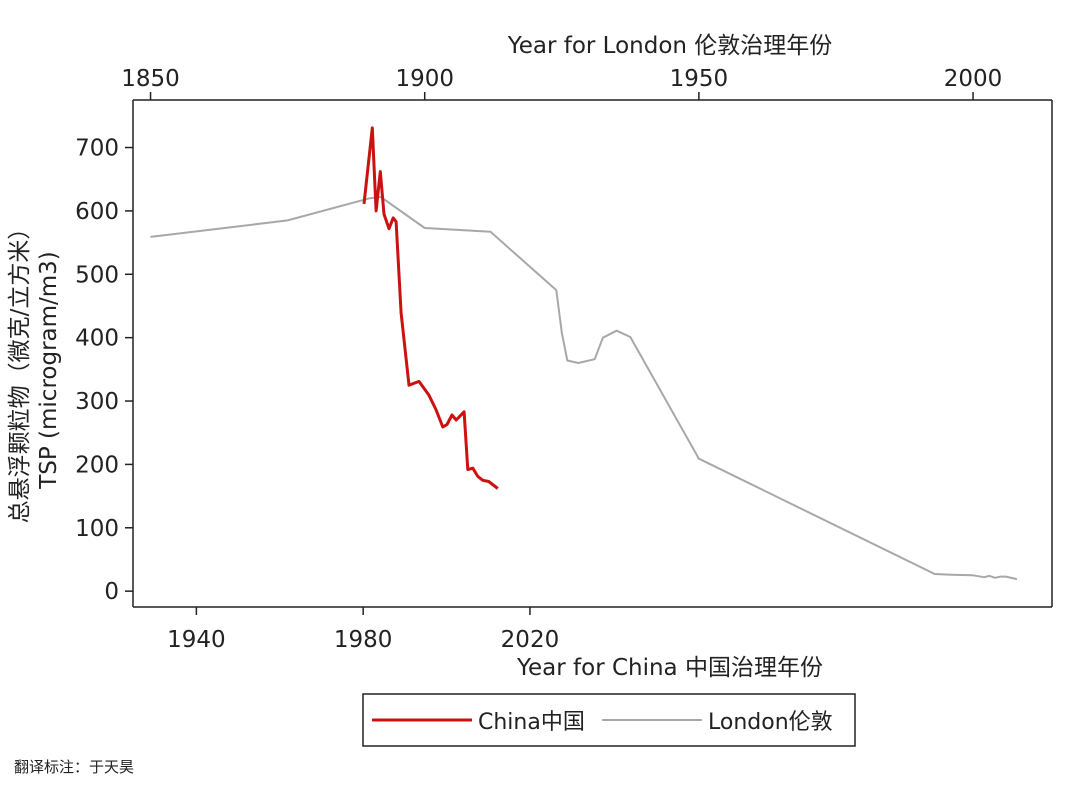  I want to click on y-tick-label: 300, so click(97, 402).